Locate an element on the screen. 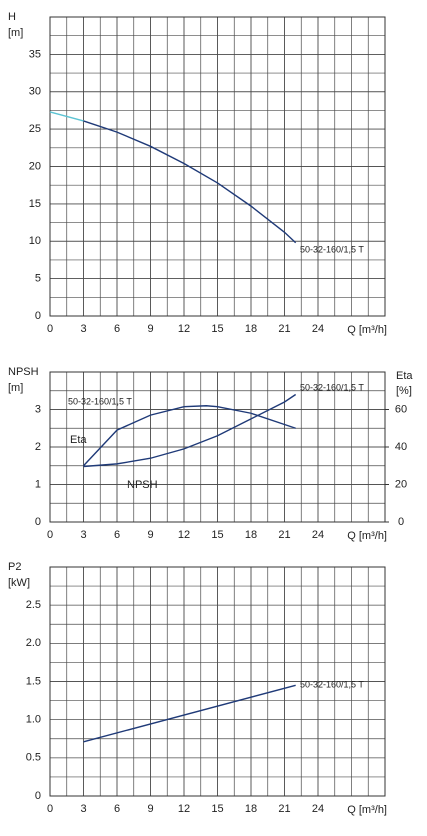 The width and height of the screenshot is (427, 836). y2-axis-unit: [%] is located at coordinates (404, 391).